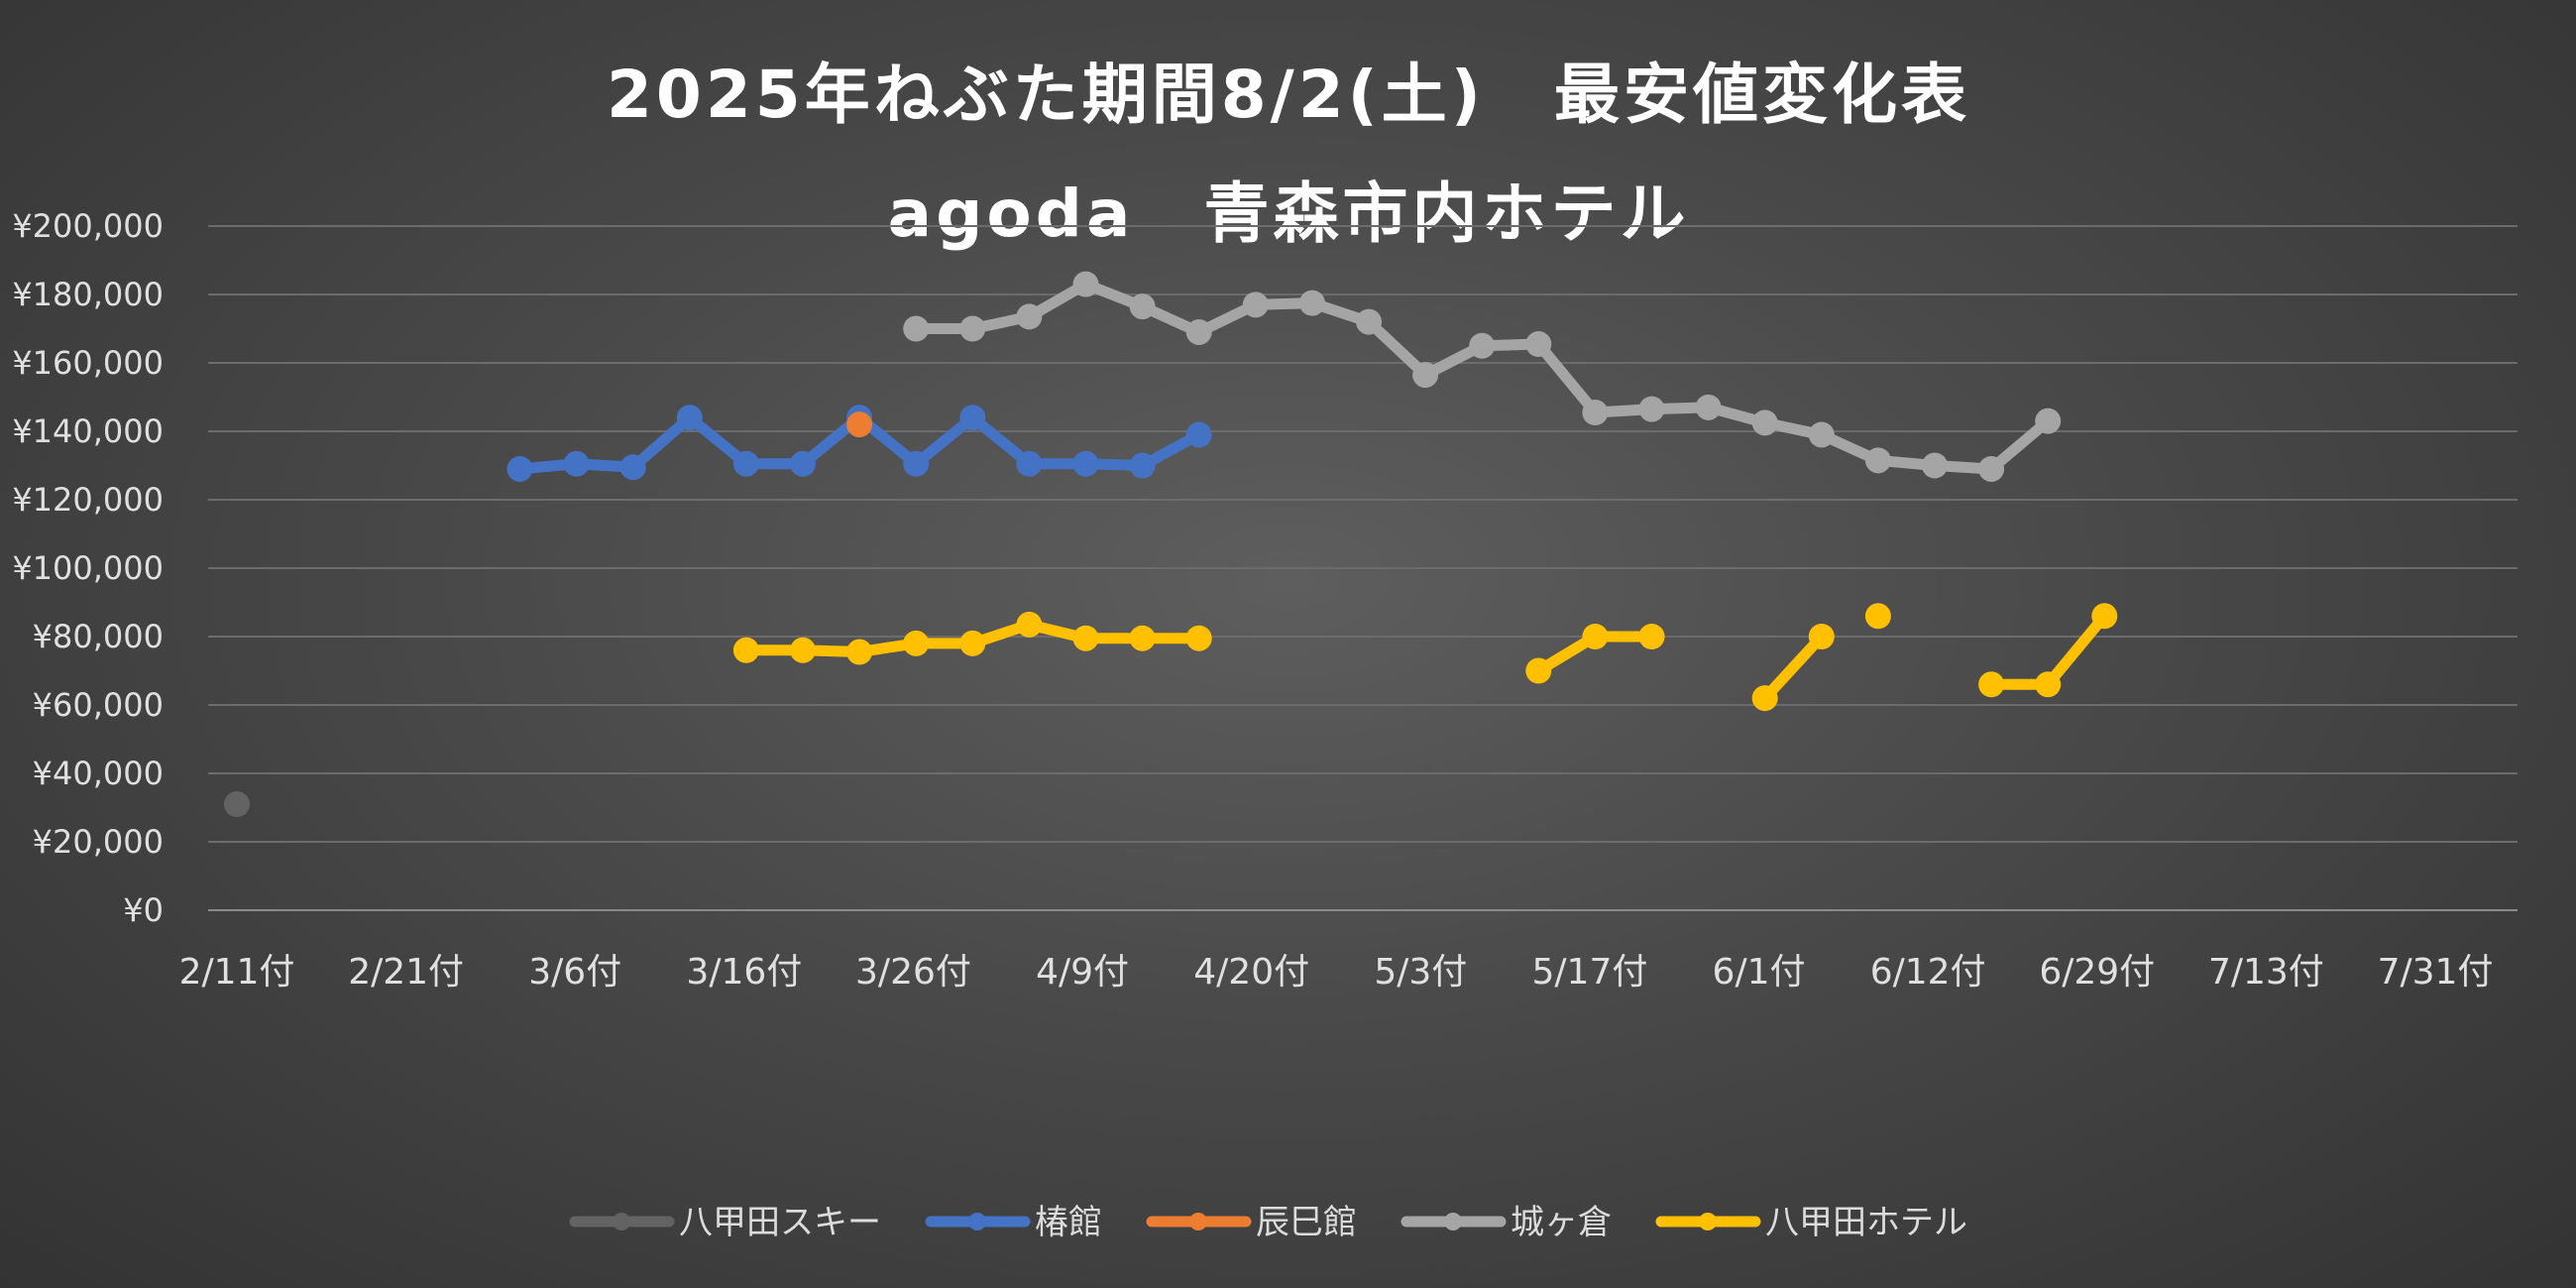  What do you see at coordinates (88, 226) in the screenshot?
I see `y-tick-label: ¥200,000` at bounding box center [88, 226].